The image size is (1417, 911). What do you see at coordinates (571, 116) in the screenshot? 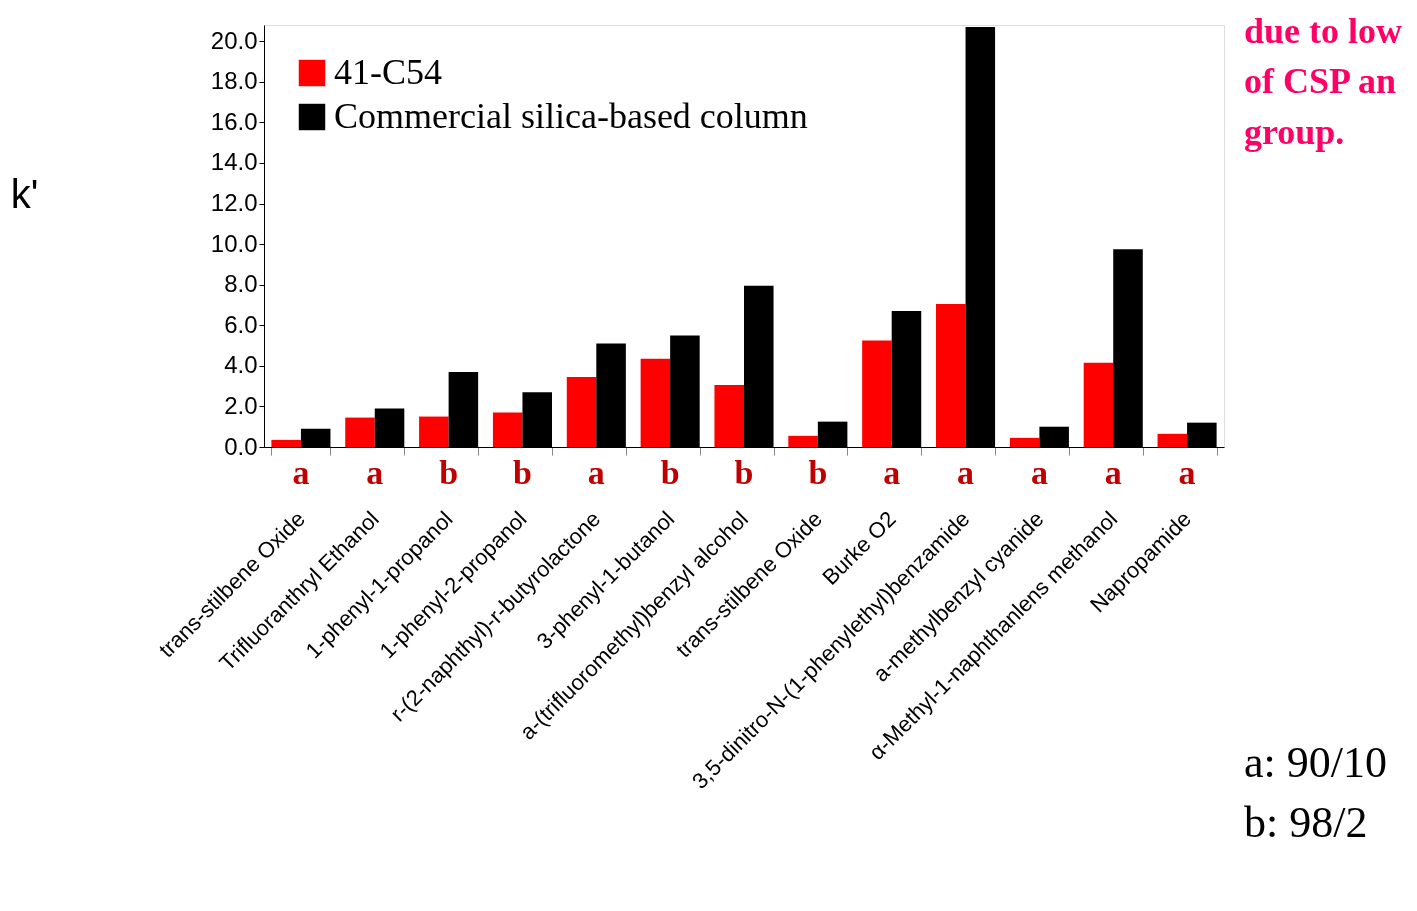
I see `legend-label: Commercial silica-based column` at bounding box center [571, 116].